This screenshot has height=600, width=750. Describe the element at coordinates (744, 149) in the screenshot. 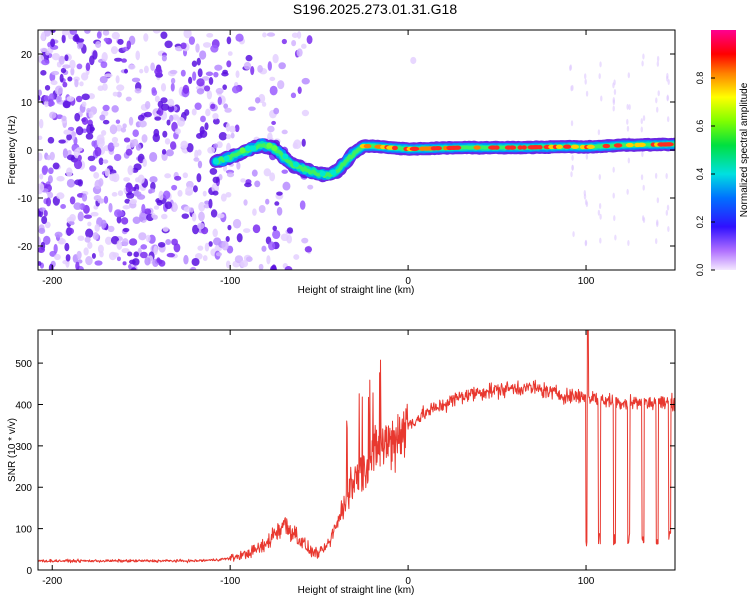

I see `colorbar-label: Normalized spectral amplitude` at that location.